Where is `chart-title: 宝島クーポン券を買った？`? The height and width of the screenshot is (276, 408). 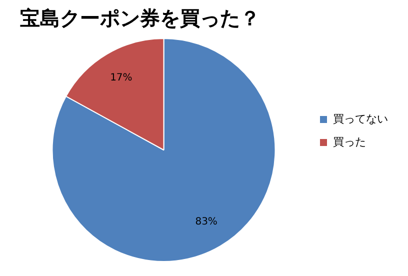
chart-title: 宝島クーポン券を買った？ is located at coordinates (140, 18).